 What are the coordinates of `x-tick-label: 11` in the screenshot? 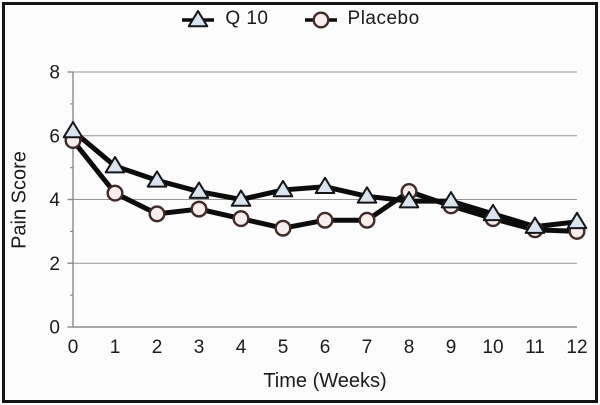 It's located at (535, 347).